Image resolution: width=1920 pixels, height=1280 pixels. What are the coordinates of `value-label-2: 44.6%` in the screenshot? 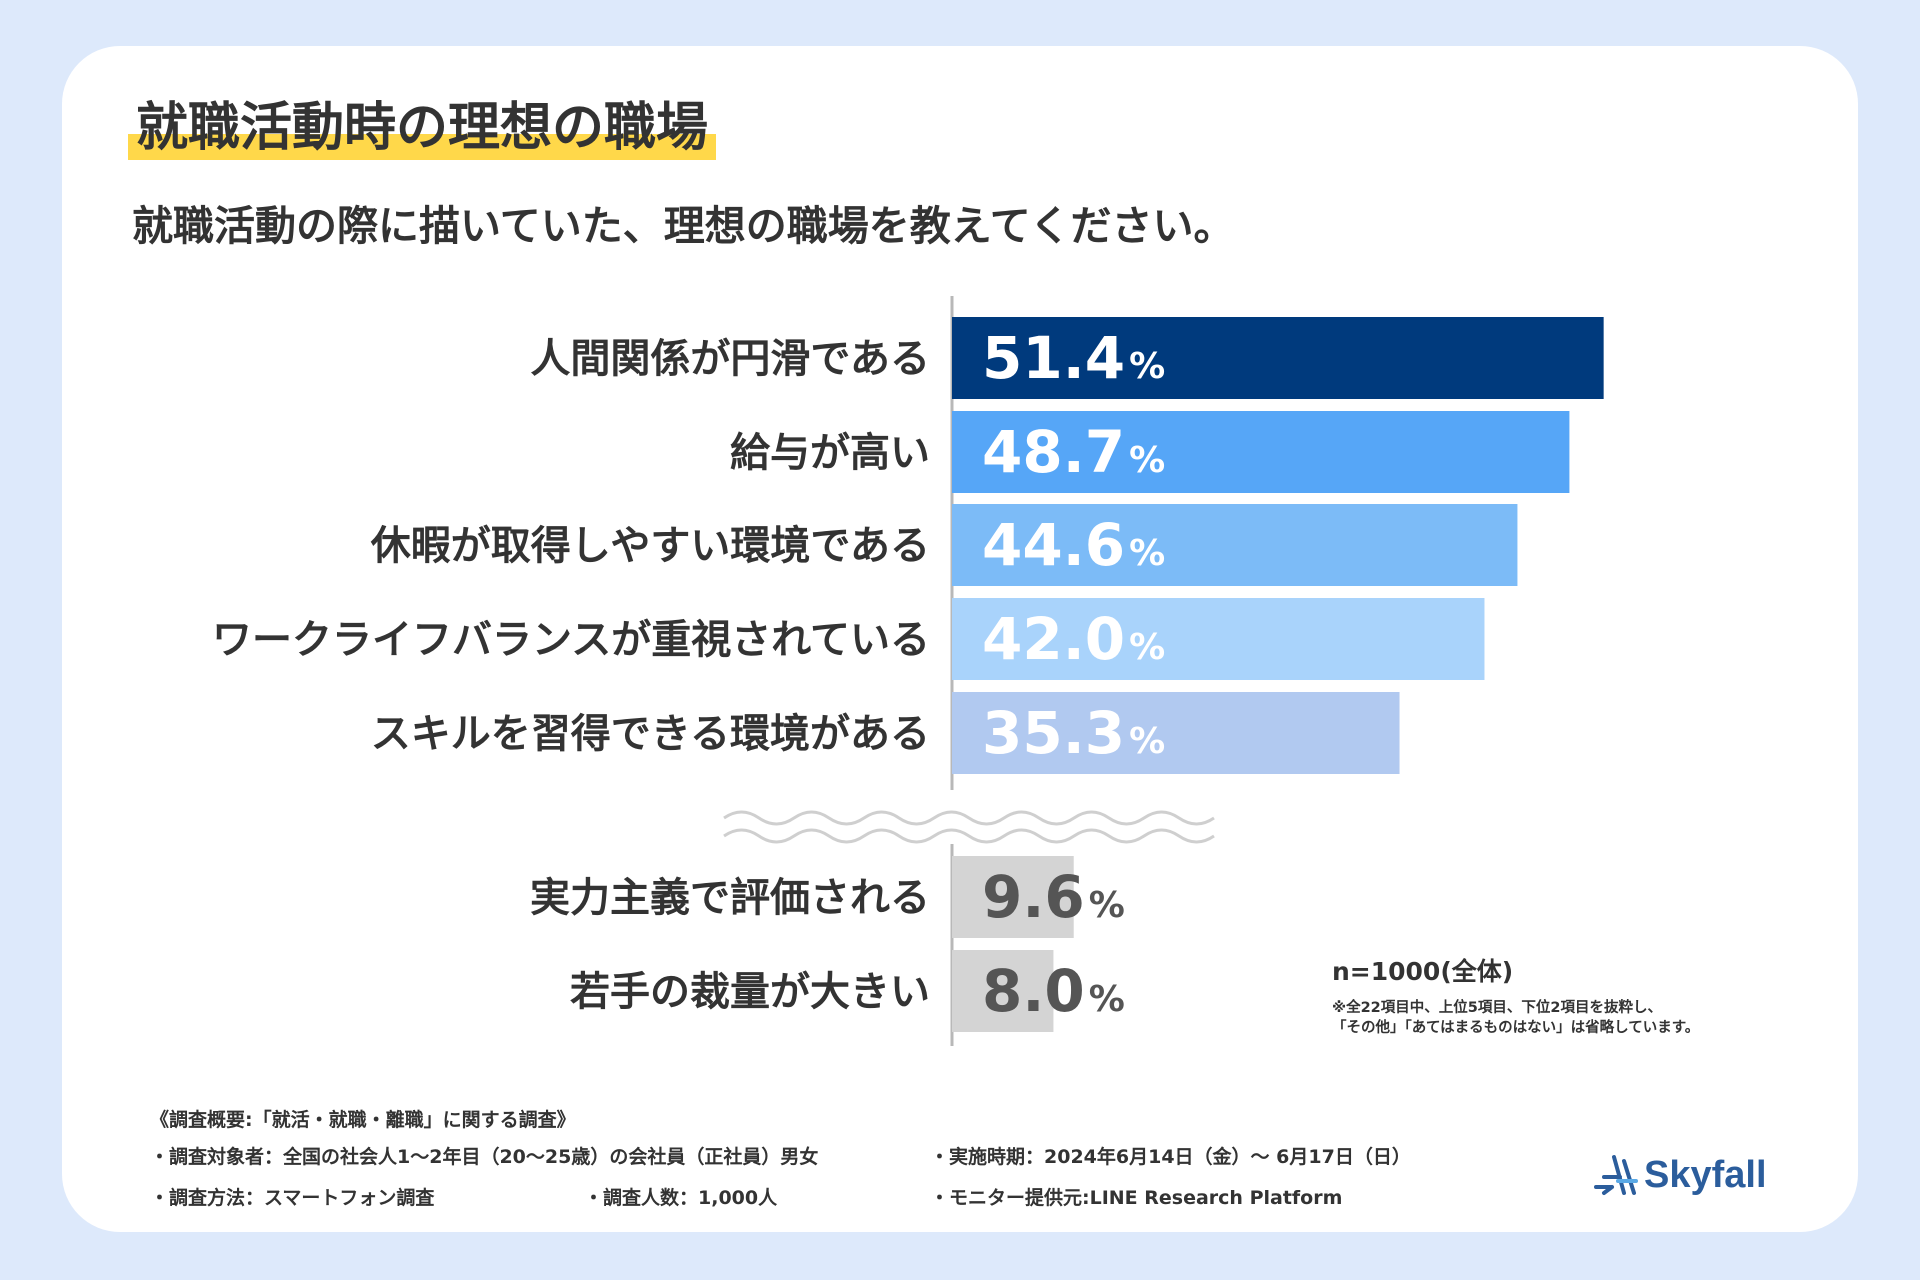 It's located at (1073, 545).